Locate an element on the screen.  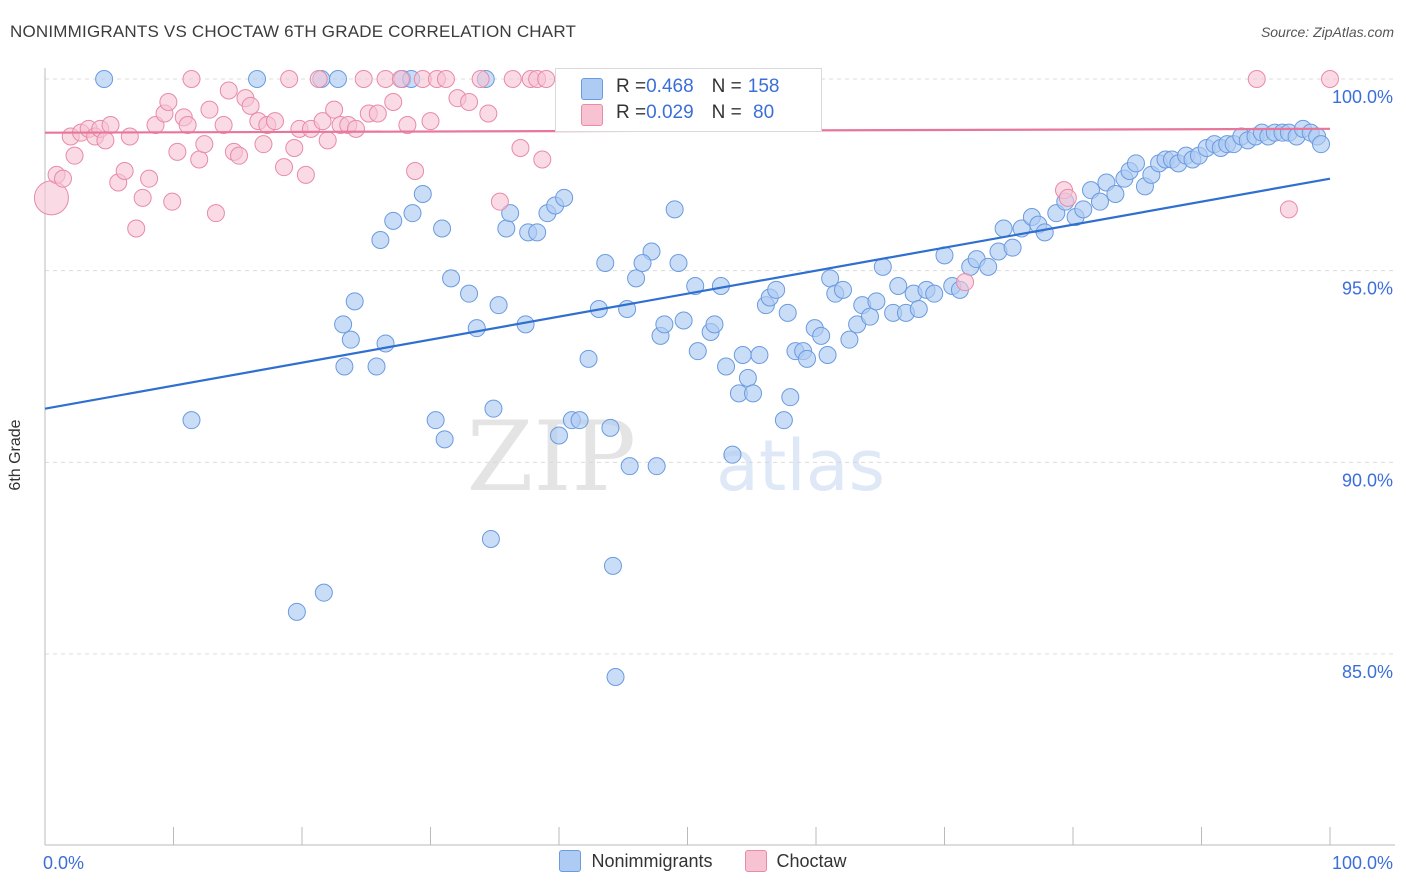
x-tick-label: 0.0% is located at coordinates (63, 863).